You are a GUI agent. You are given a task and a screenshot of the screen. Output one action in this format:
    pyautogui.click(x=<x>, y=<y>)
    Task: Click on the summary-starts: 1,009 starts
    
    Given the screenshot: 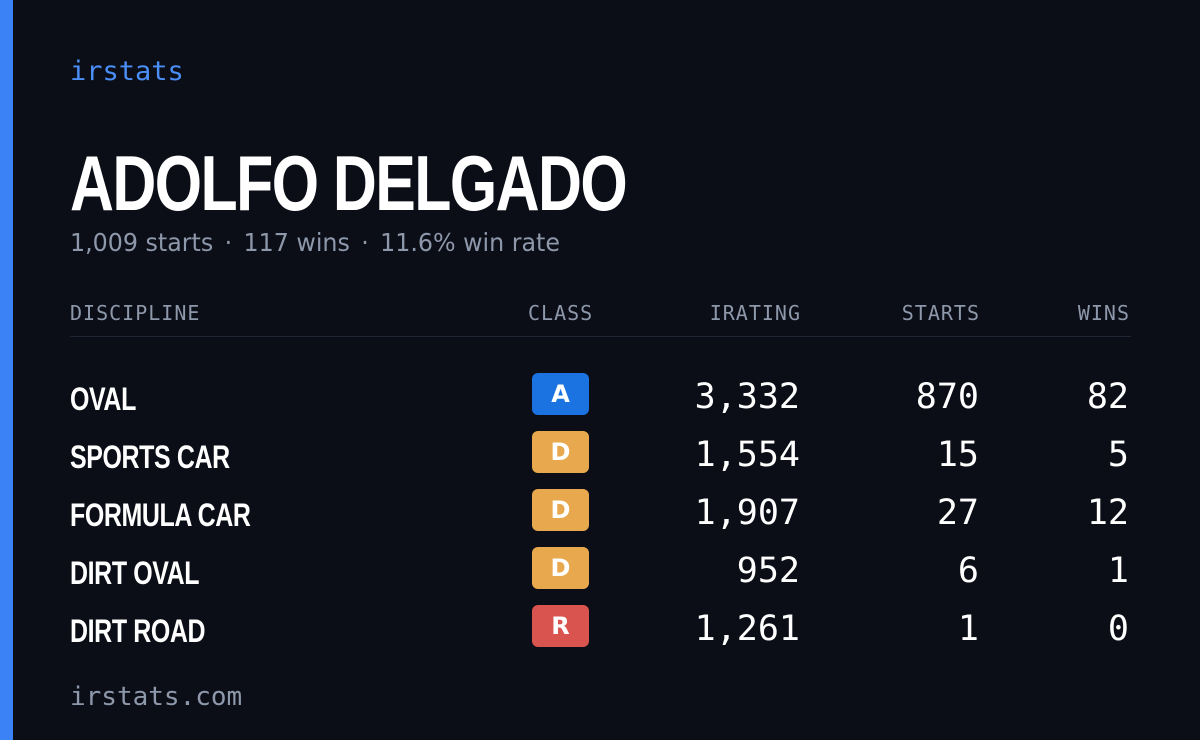 What is the action you would take?
    pyautogui.click(x=142, y=242)
    